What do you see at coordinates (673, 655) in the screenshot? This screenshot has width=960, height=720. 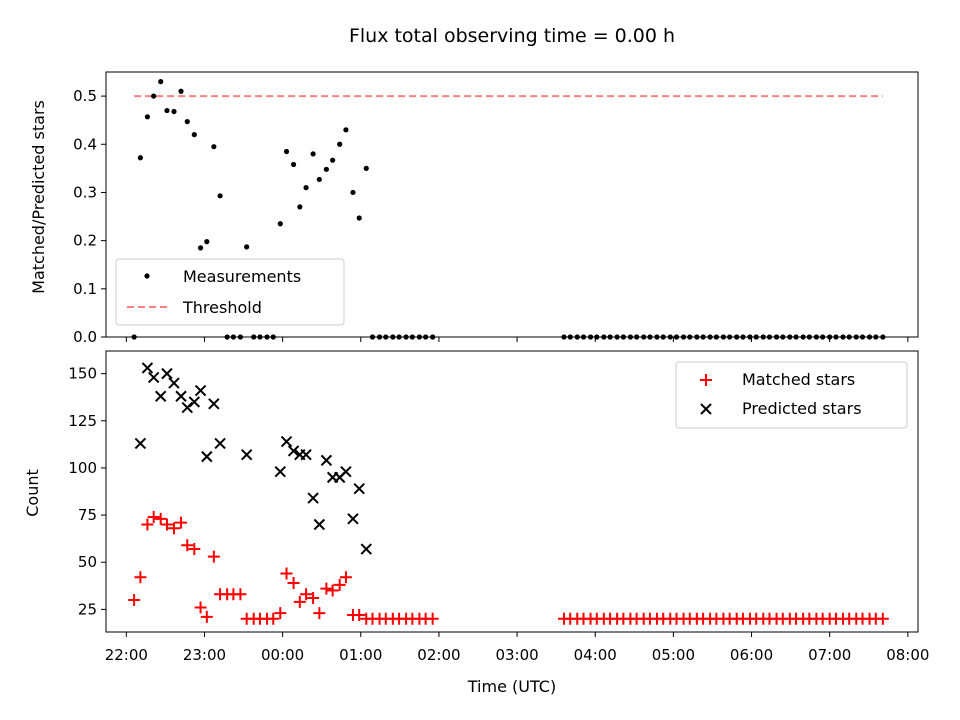 I see `bottom-x-tick-label: 05:00` at bounding box center [673, 655].